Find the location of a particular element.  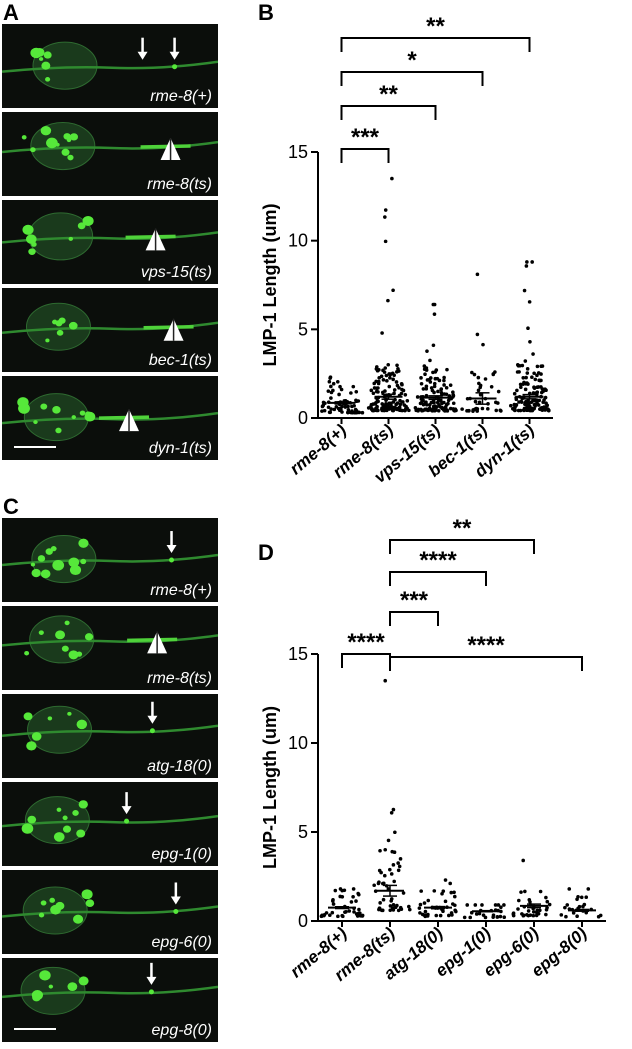

micrograph-6: epg-8(0) is located at coordinates (110, 1000).